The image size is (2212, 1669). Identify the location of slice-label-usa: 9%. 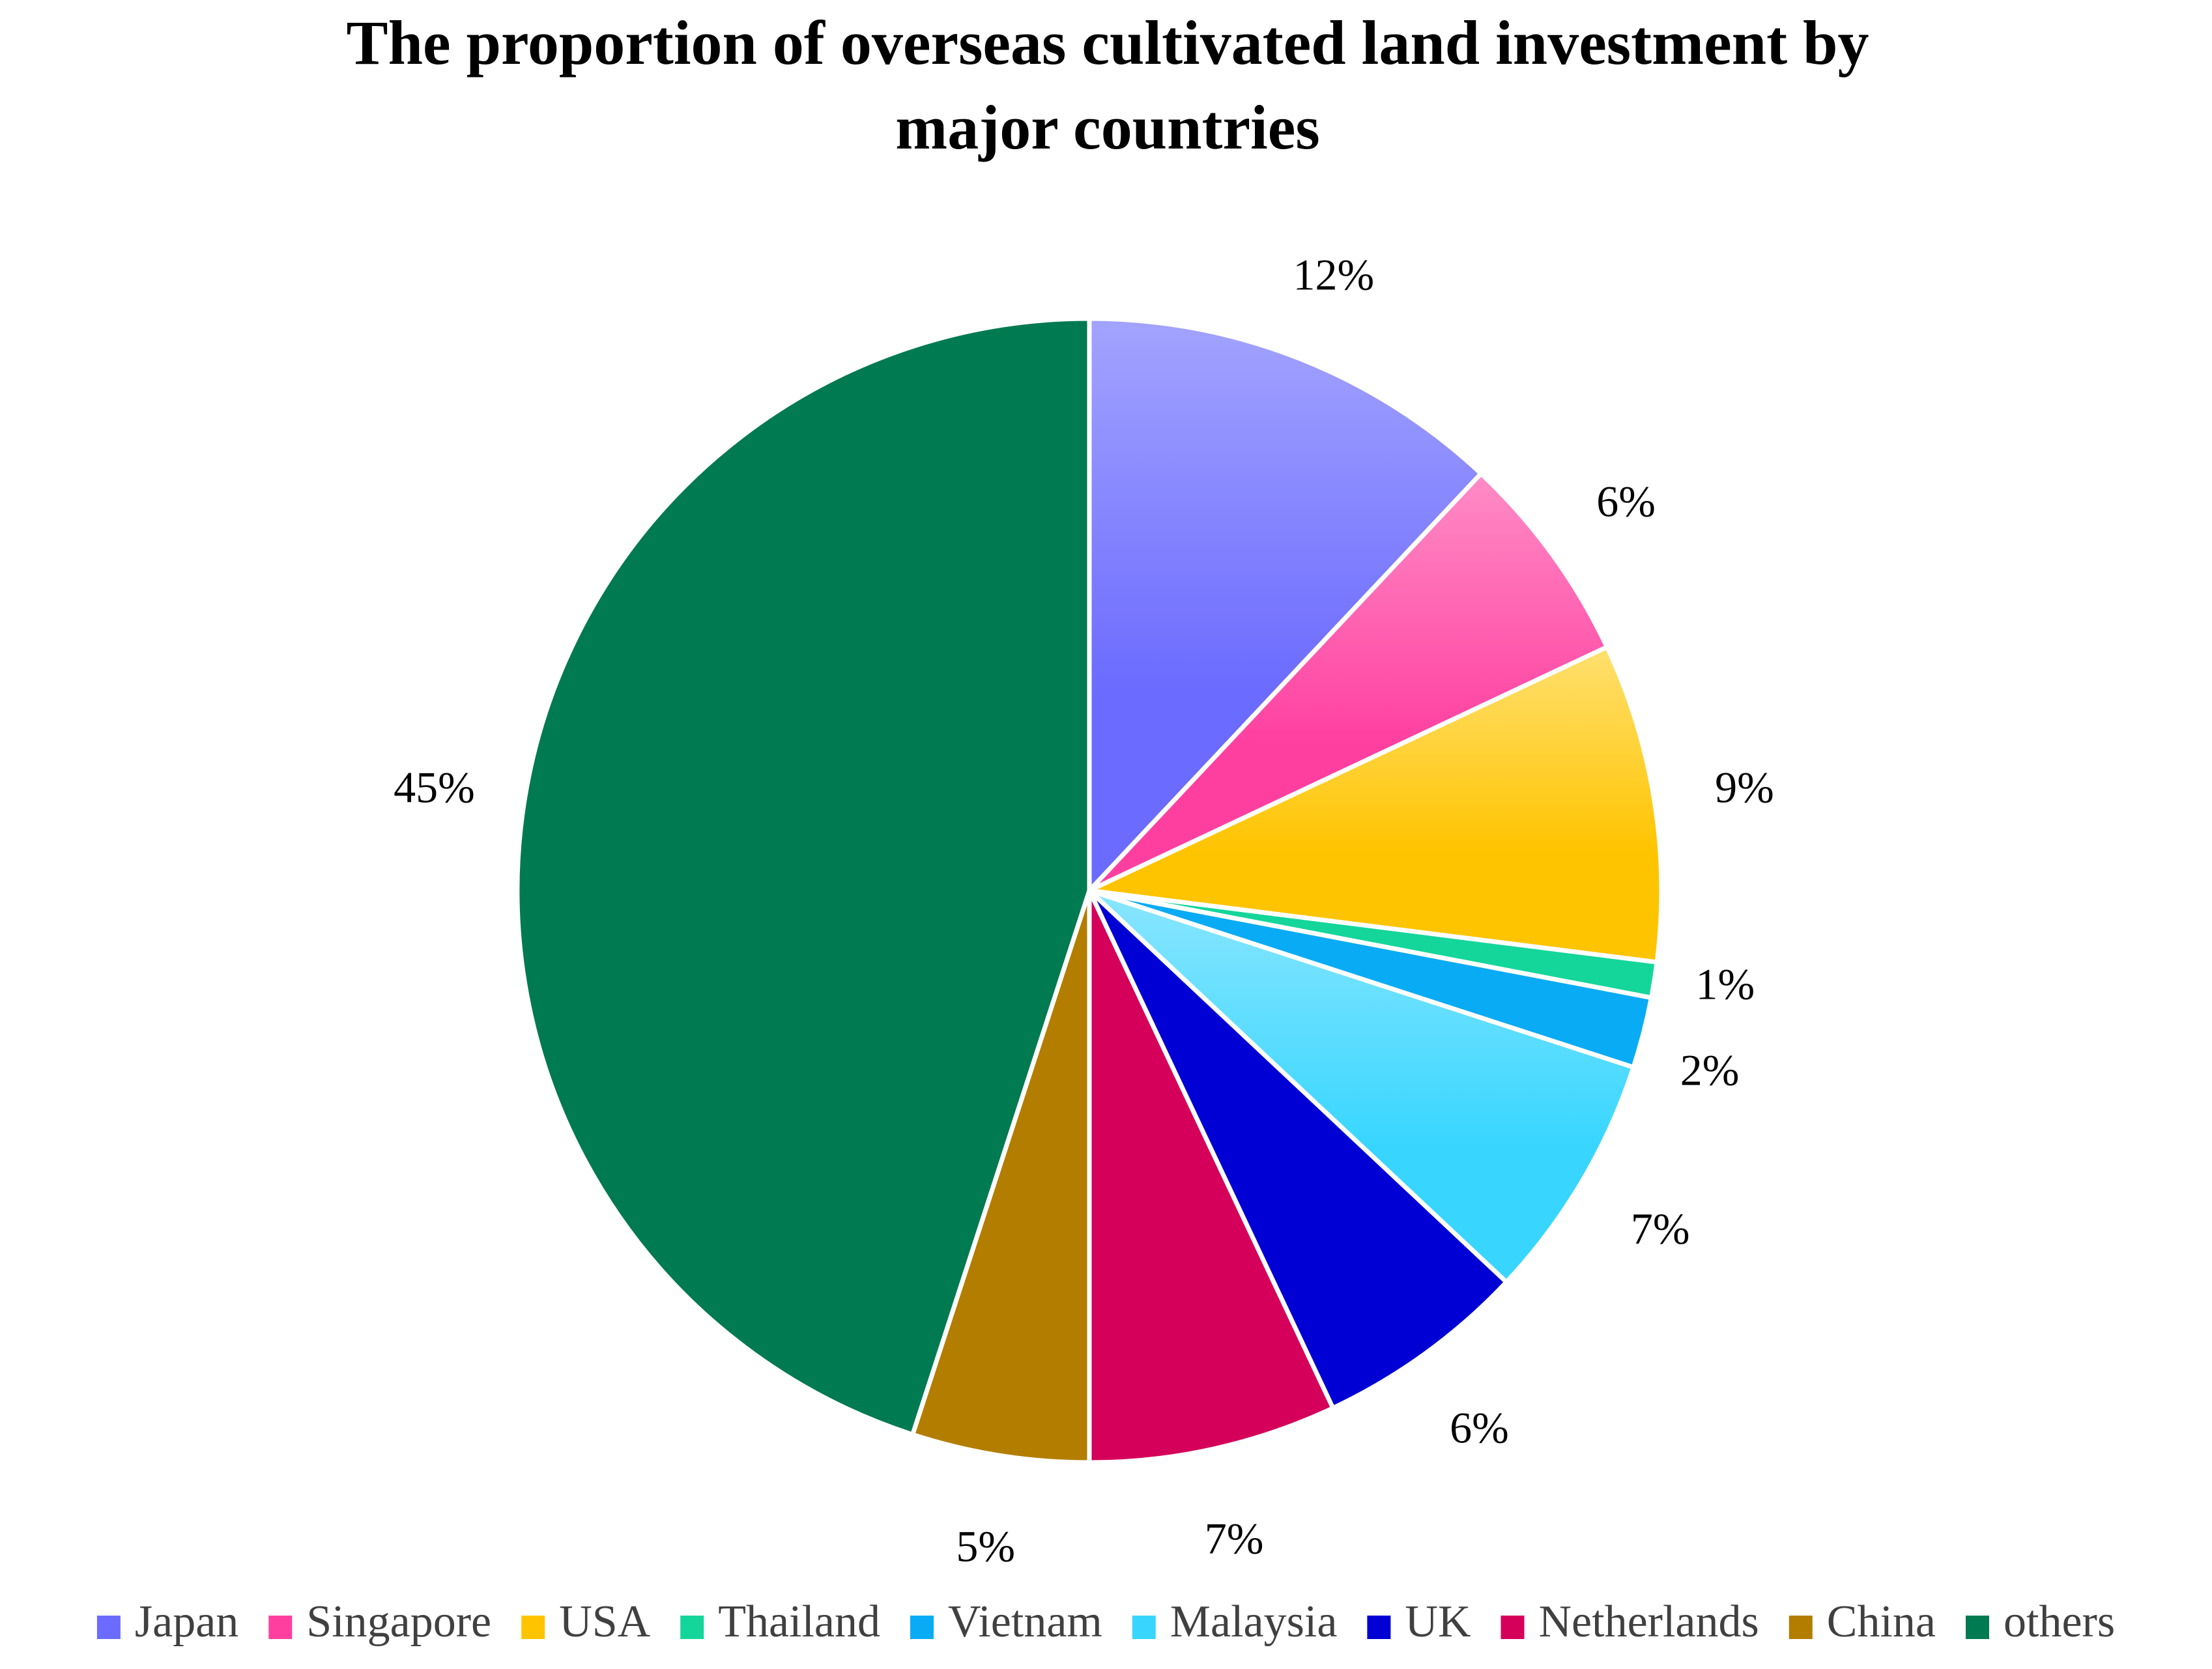
(1744, 787).